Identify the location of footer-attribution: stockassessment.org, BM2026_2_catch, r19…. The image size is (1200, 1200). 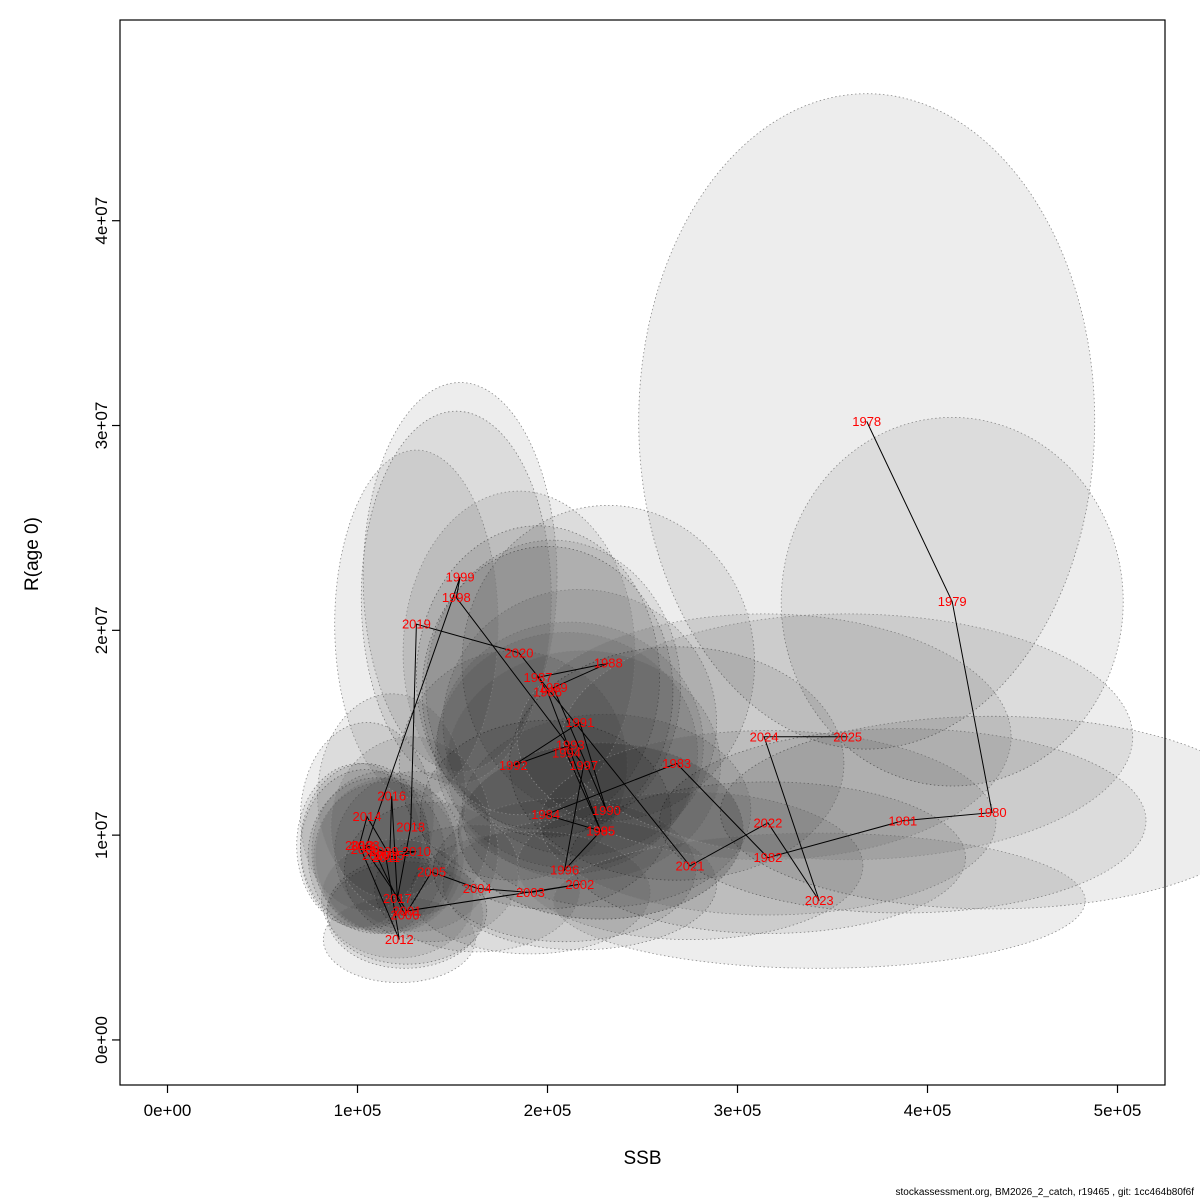
(1044, 1192).